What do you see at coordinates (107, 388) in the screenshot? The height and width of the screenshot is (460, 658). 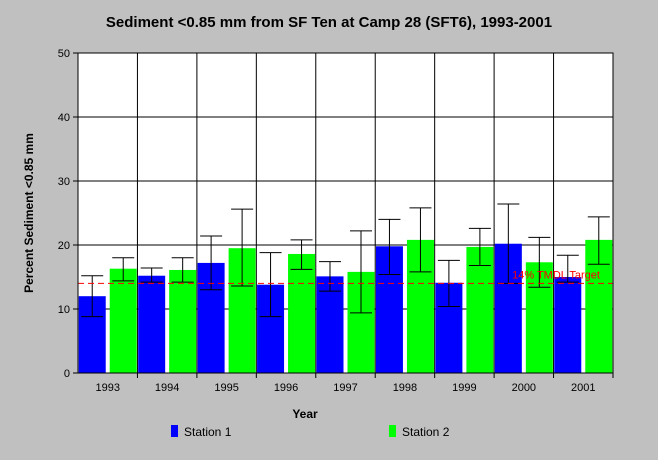 I see `x-tick-label: 1993` at bounding box center [107, 388].